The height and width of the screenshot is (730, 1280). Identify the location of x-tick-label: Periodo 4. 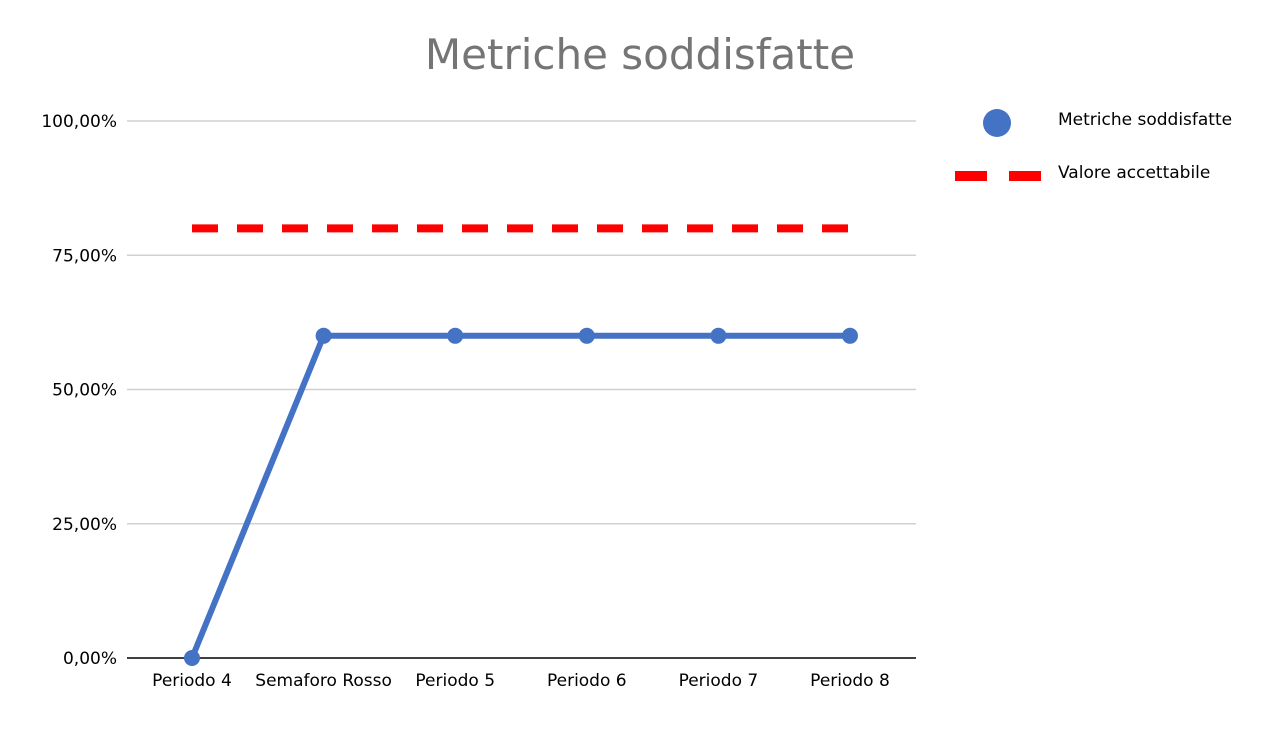
(192, 681).